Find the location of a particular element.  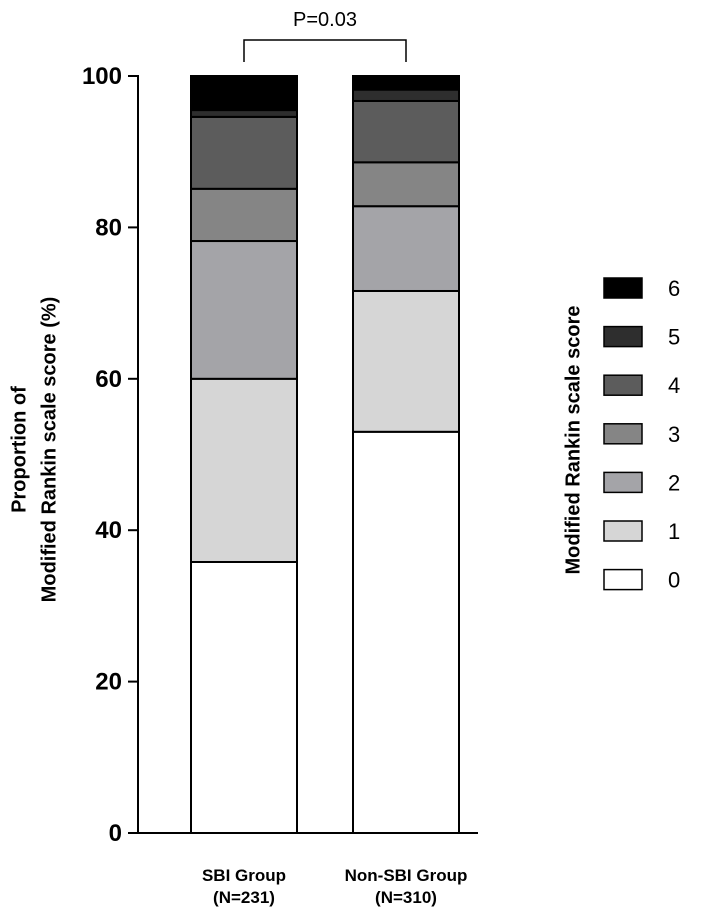

x-category-label: Non-SBI Group is located at coordinates (406, 875).